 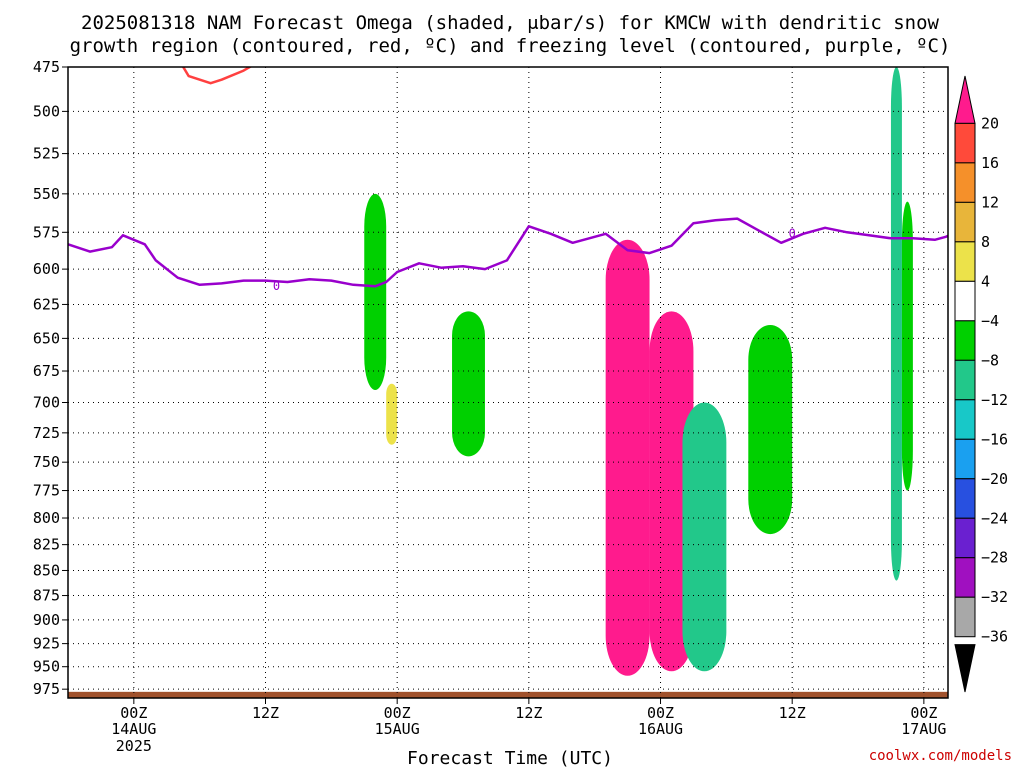 What do you see at coordinates (46, 371) in the screenshot?
I see `y-tick-label: 675` at bounding box center [46, 371].